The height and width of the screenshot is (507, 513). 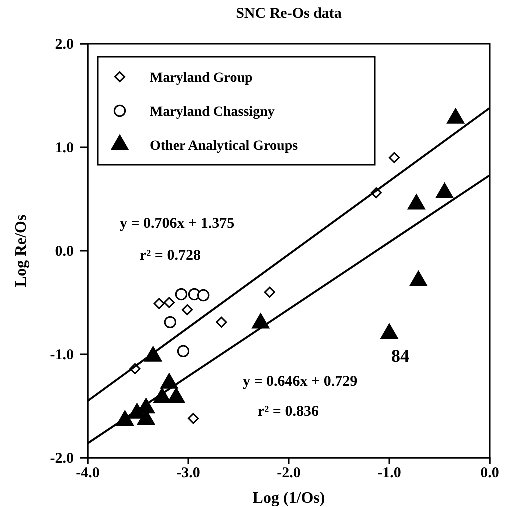 I want to click on x-tick-label: -2.0, so click(x=289, y=474).